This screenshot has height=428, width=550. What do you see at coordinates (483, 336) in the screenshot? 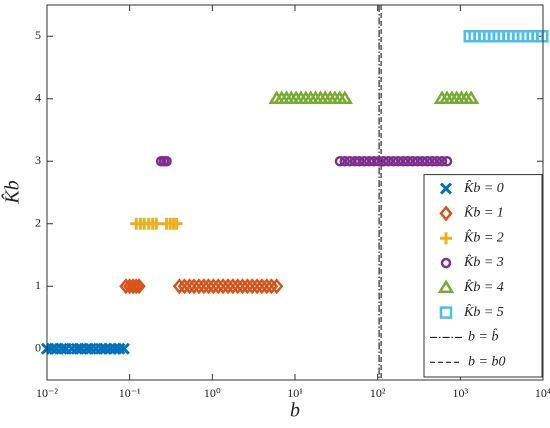
I see `legend-label: b = b̂` at bounding box center [483, 336].